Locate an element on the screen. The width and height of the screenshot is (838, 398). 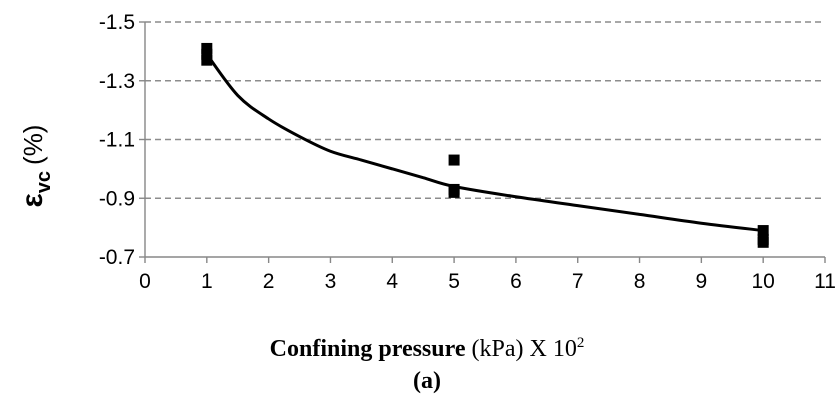
y-label-subscript: vc is located at coordinates (44, 182).